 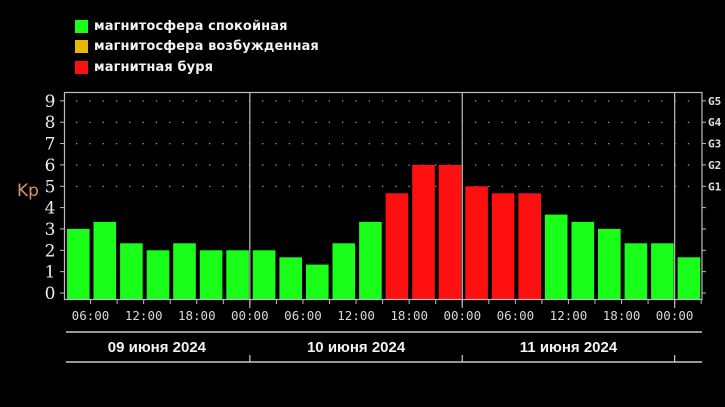 What do you see at coordinates (197, 26) in the screenshot?
I see `legend-item-calm: магнитосфера спокойная` at bounding box center [197, 26].